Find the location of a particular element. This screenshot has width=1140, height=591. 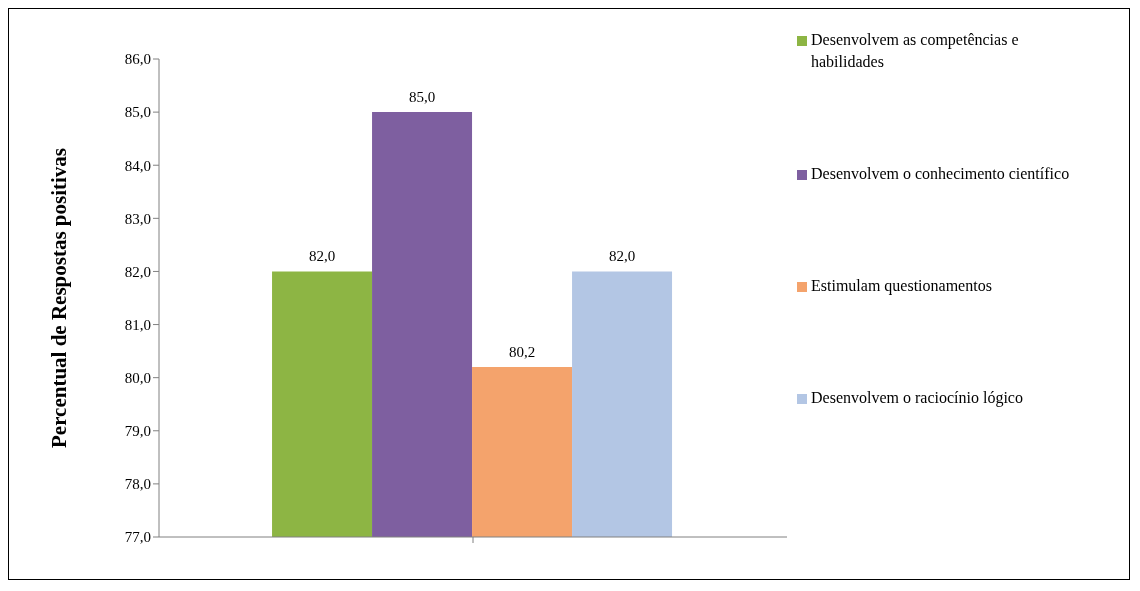

y-tick-label: 80,0 is located at coordinates (137, 377).